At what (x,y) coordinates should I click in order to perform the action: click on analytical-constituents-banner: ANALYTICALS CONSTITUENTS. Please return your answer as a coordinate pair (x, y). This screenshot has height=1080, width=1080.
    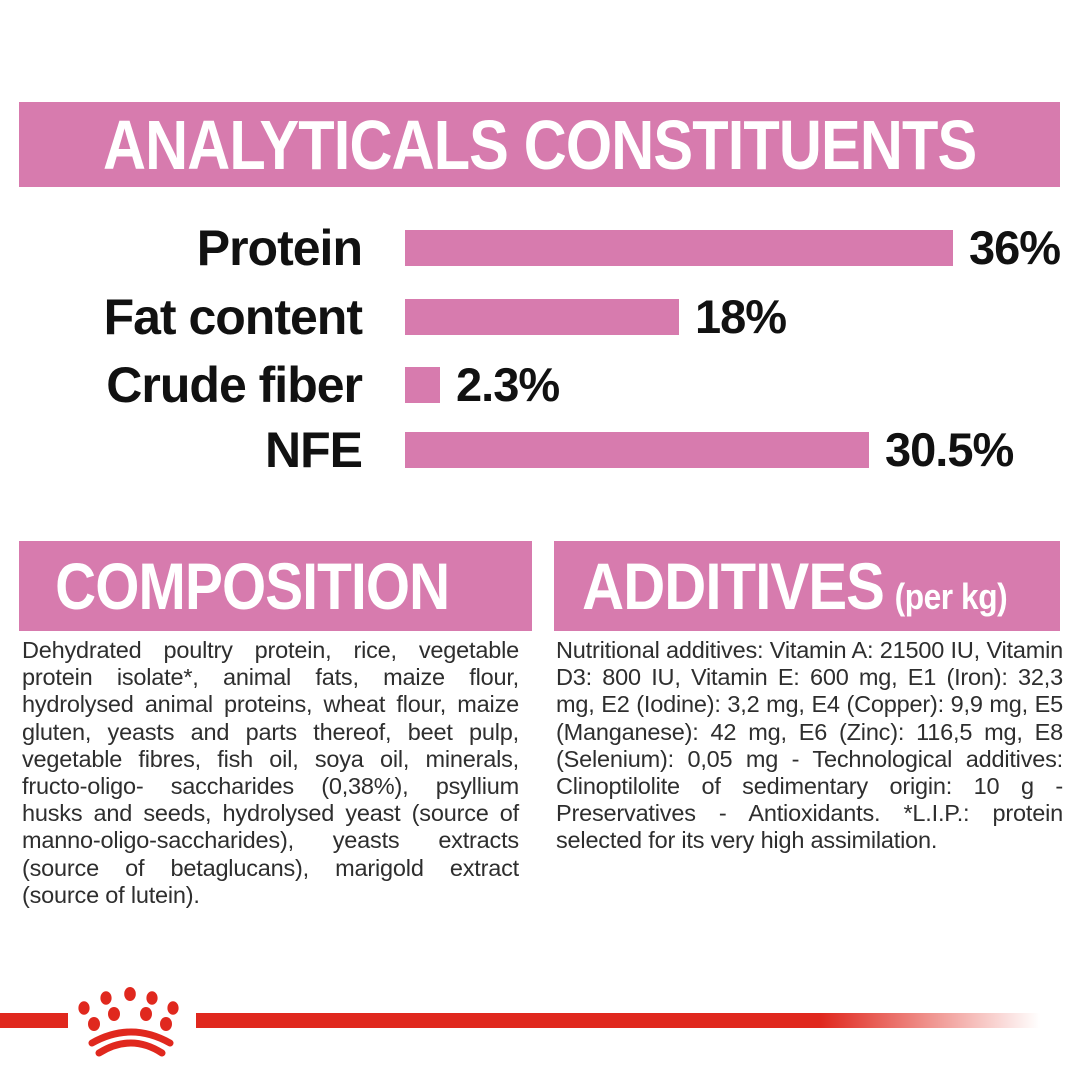
    Looking at the image, I should click on (539, 144).